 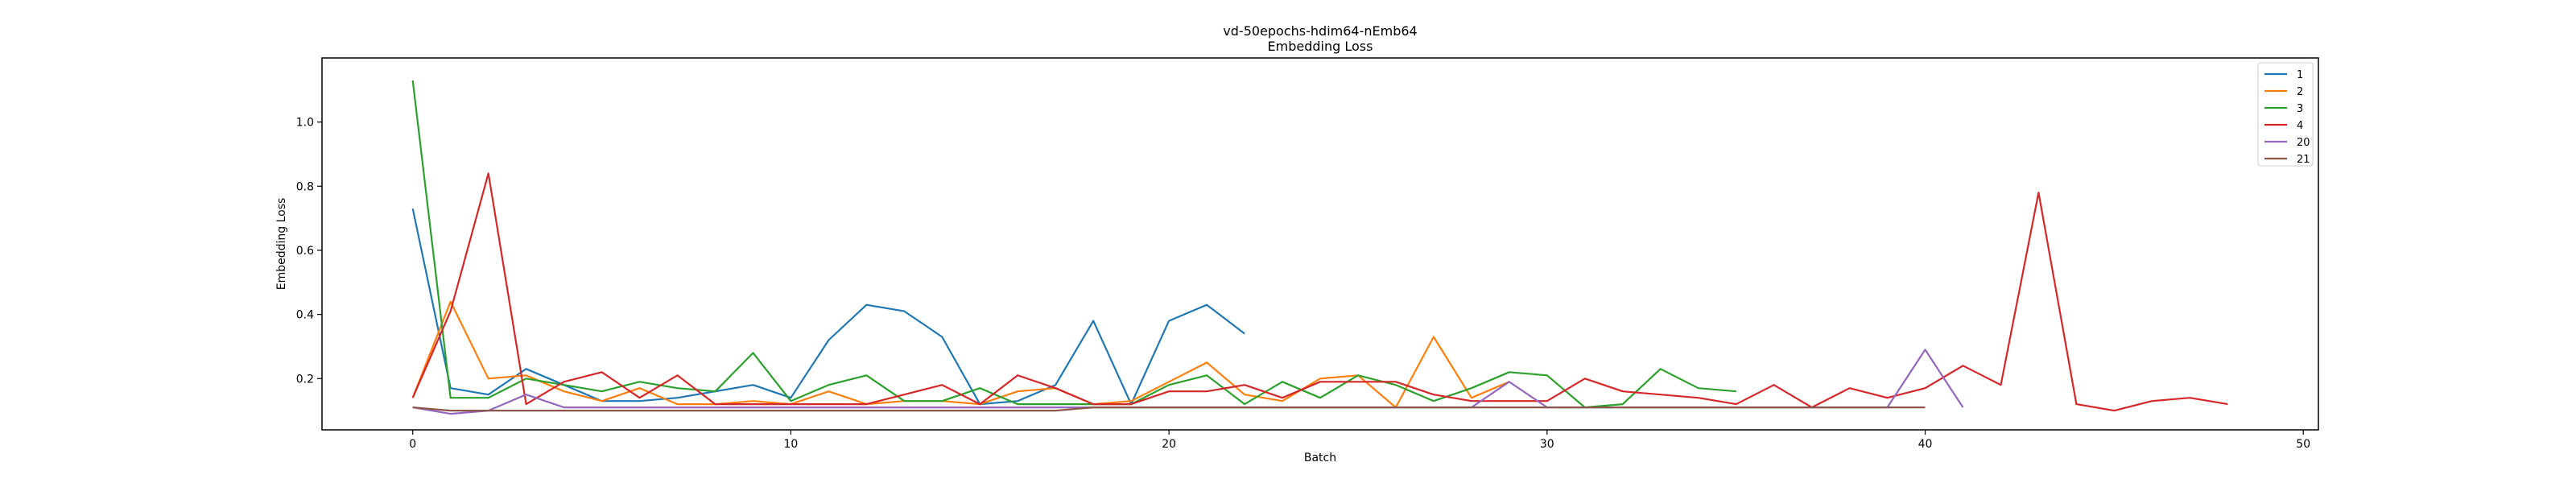 I want to click on legend-box, so click(x=2285, y=114).